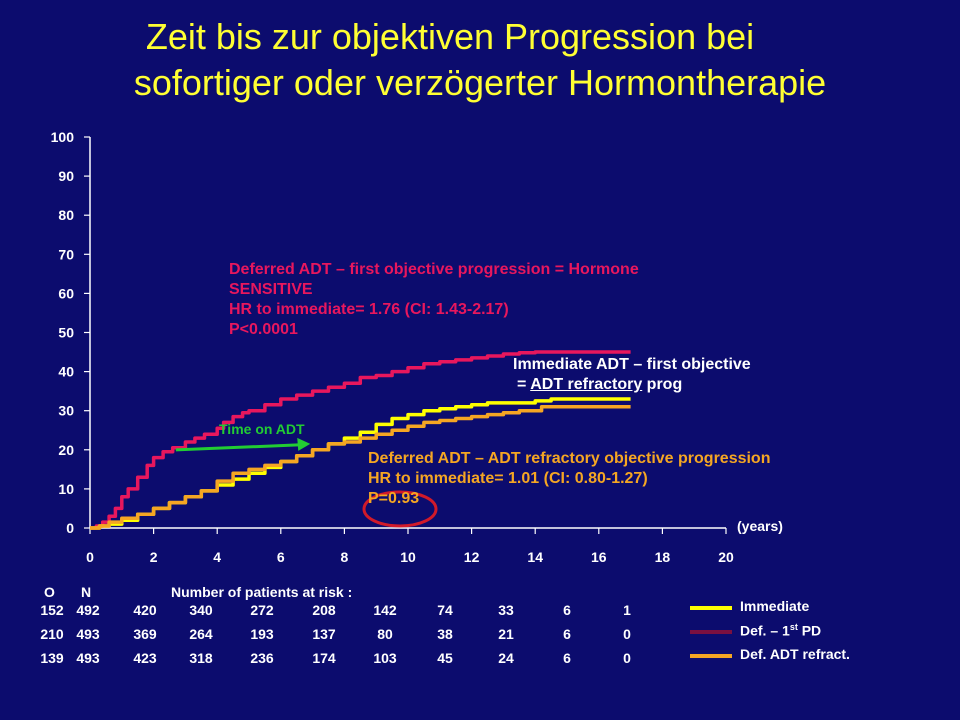 This screenshot has height=720, width=960. What do you see at coordinates (726, 557) in the screenshot?
I see `x-tick-label: 20` at bounding box center [726, 557].